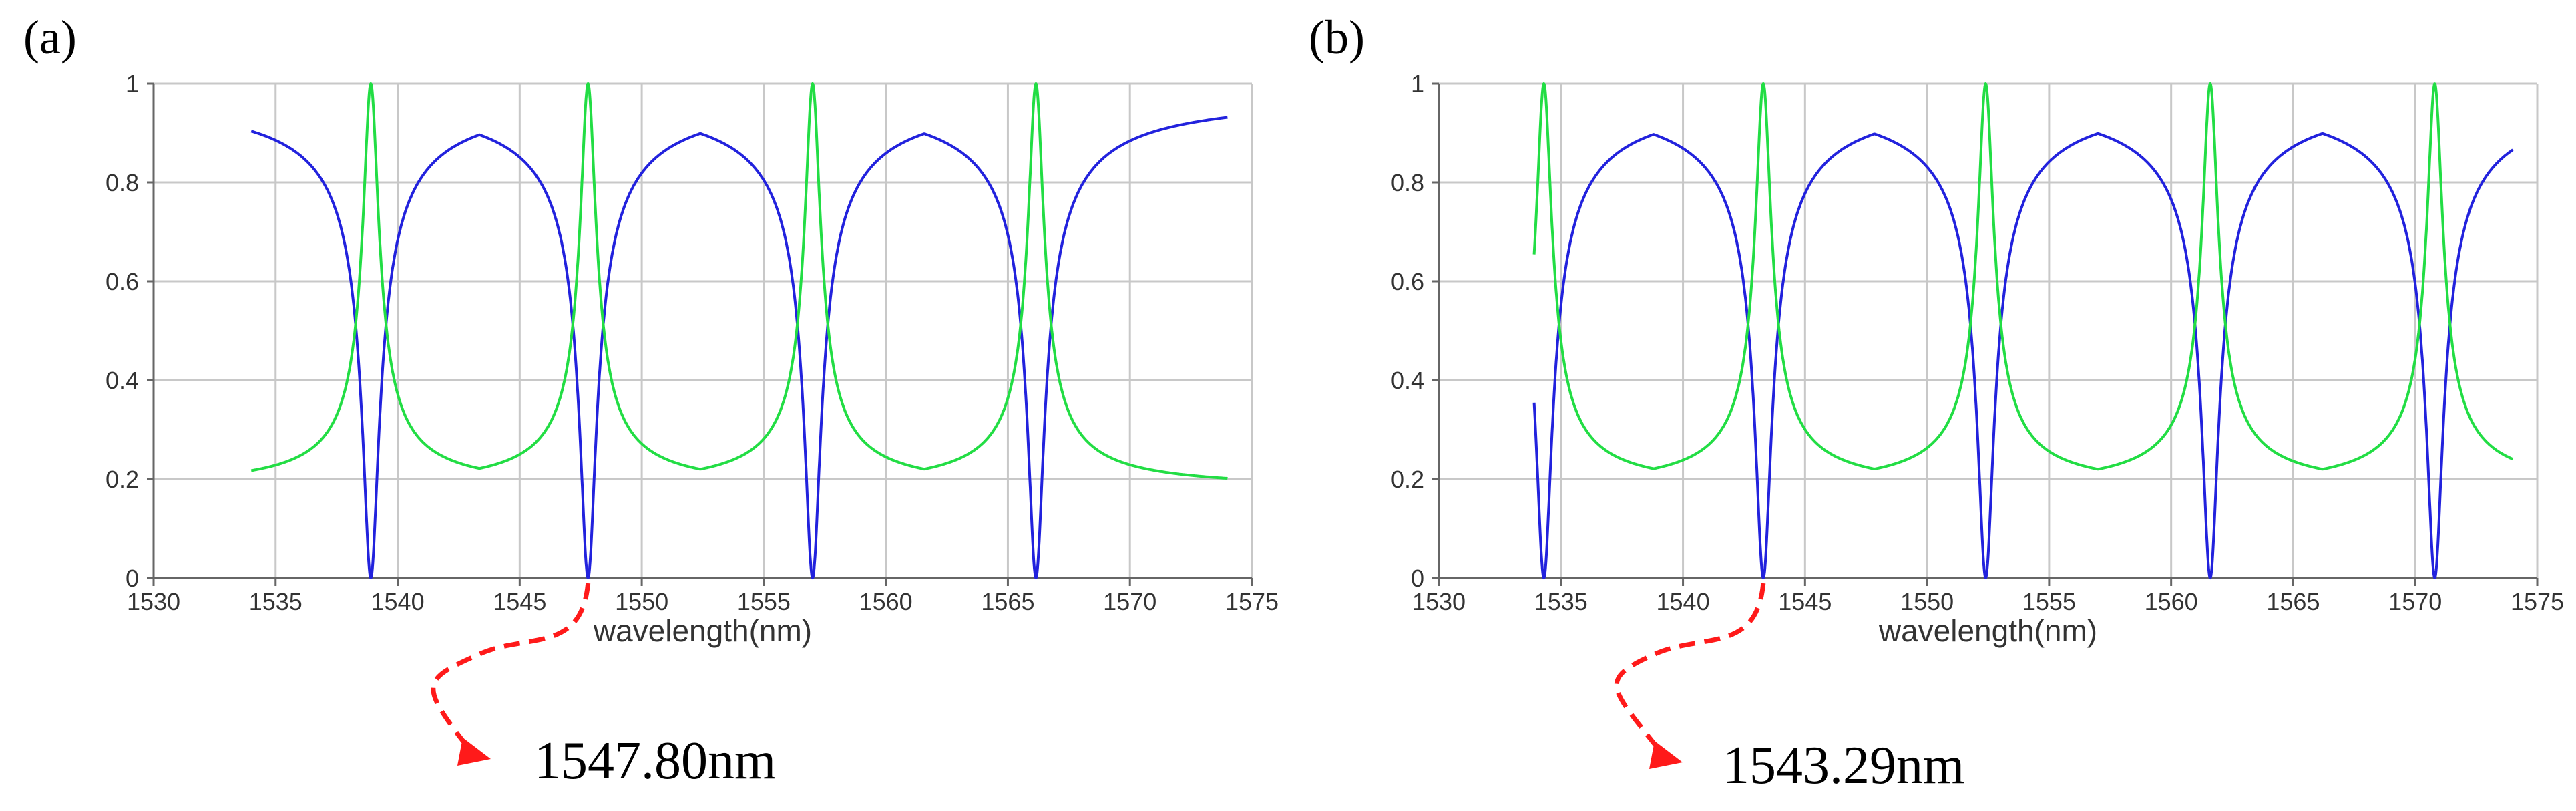 The image size is (2576, 811). What do you see at coordinates (655, 761) in the screenshot?
I see `callout-wavelength-label: 1547.80nm` at bounding box center [655, 761].